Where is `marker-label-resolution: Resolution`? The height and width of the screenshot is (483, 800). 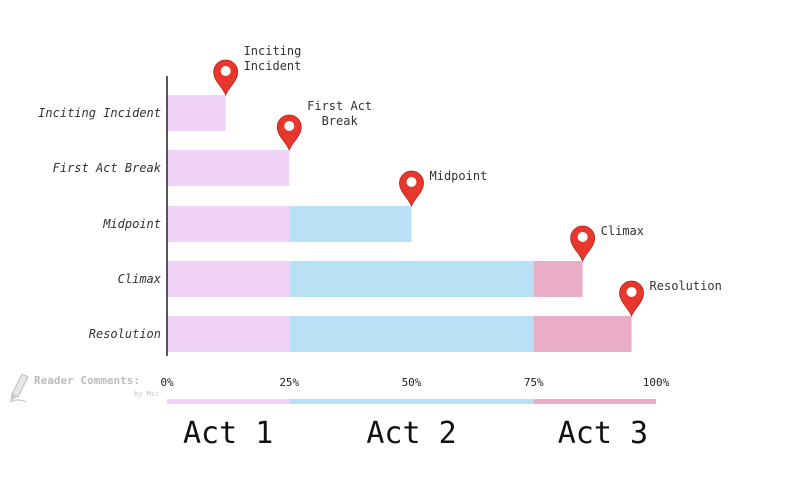 marker-label-resolution: Resolution is located at coordinates (686, 286).